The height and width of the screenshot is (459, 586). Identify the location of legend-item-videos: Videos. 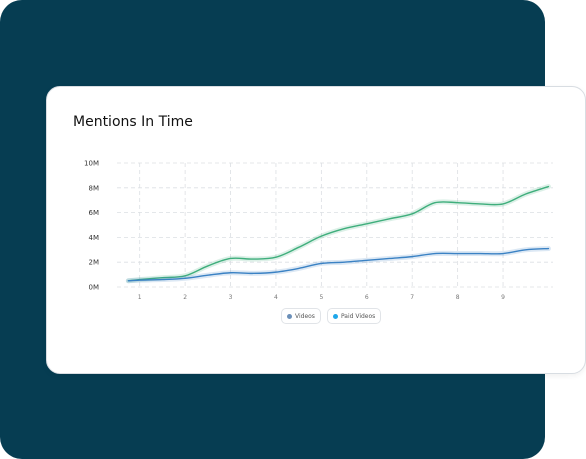
(301, 316).